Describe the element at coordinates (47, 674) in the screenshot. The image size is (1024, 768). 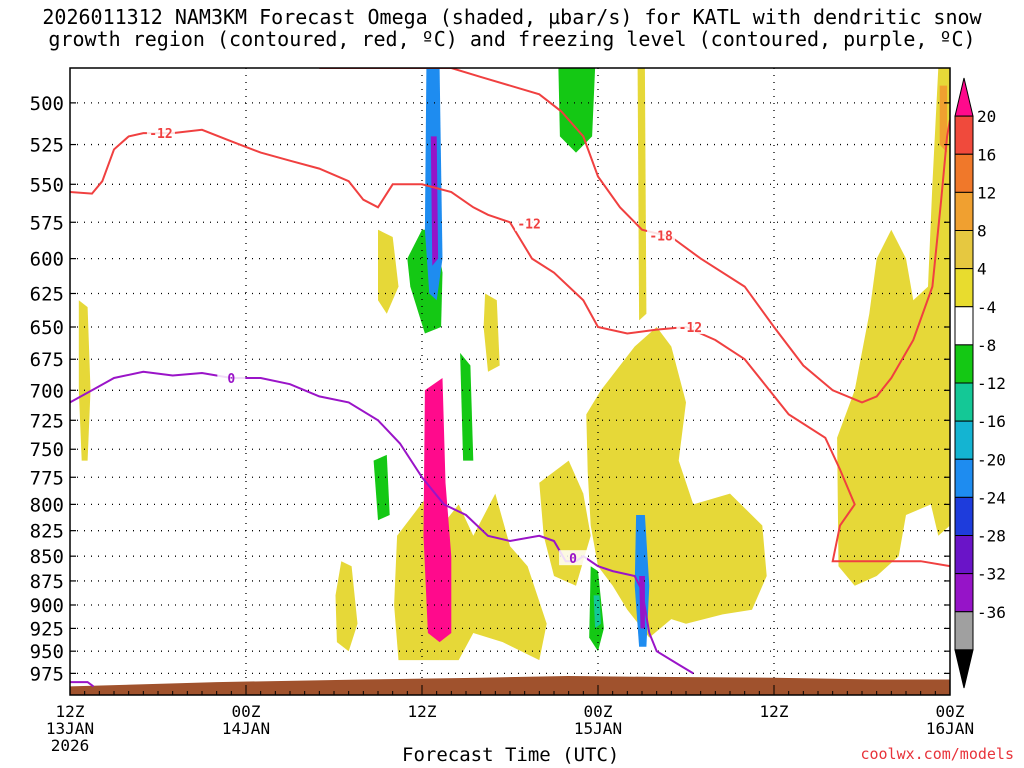
I see `y-tick-label-975: 975` at that location.